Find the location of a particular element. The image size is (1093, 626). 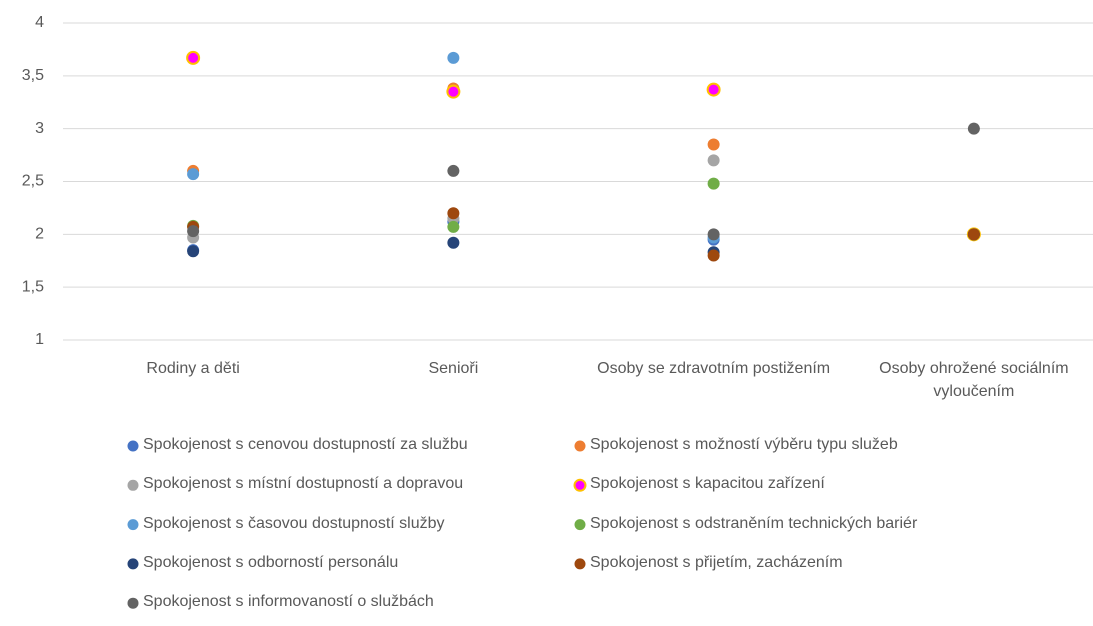

y-tick-label: 1 is located at coordinates (39, 339).